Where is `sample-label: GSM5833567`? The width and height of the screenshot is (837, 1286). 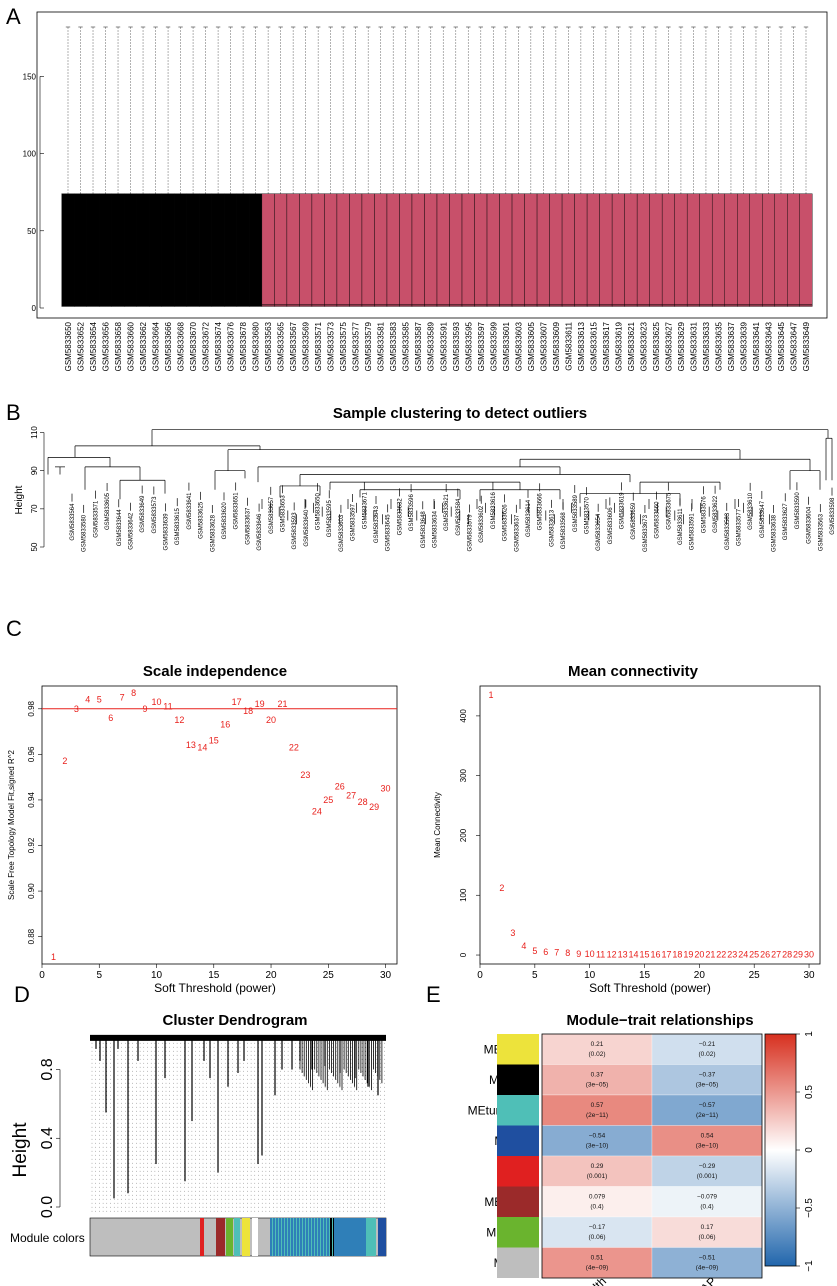 sample-label: GSM5833567 is located at coordinates (293, 346).